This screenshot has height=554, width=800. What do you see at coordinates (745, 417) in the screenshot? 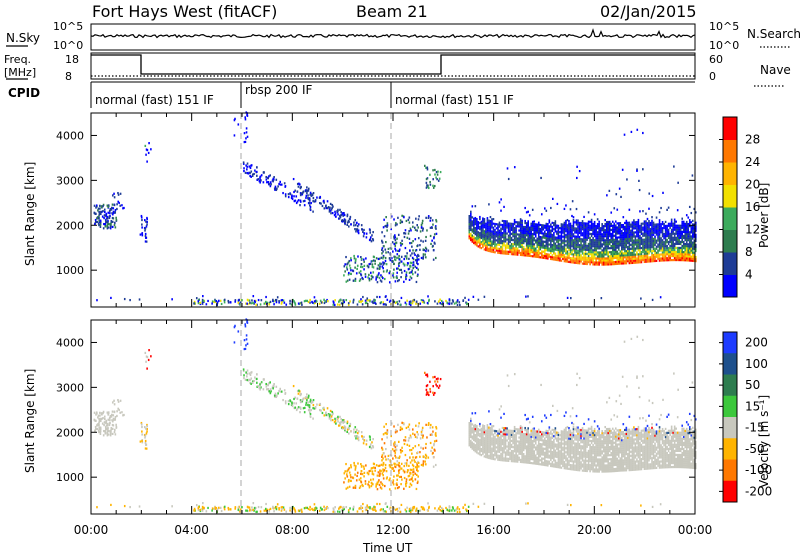
I see `velocity-colorbar: 200 100 50 15 -15 -50 -100 -200` at bounding box center [745, 417].